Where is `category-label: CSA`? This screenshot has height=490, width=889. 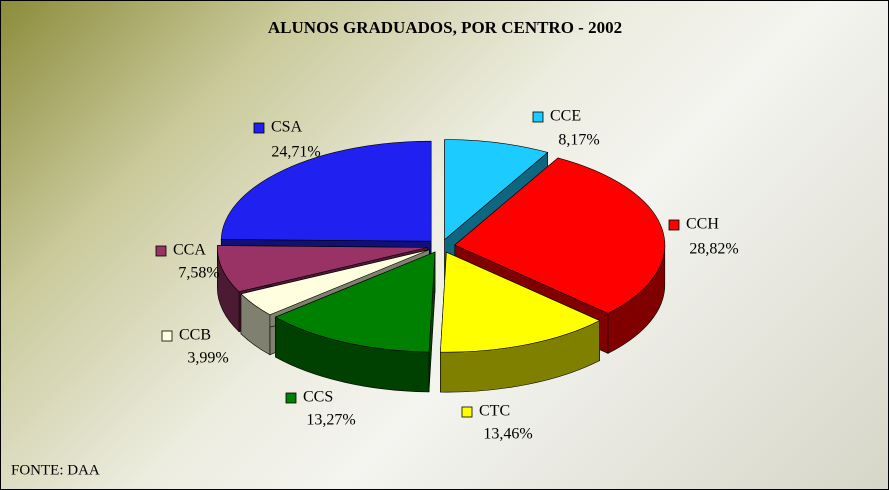 category-label: CSA is located at coordinates (287, 127).